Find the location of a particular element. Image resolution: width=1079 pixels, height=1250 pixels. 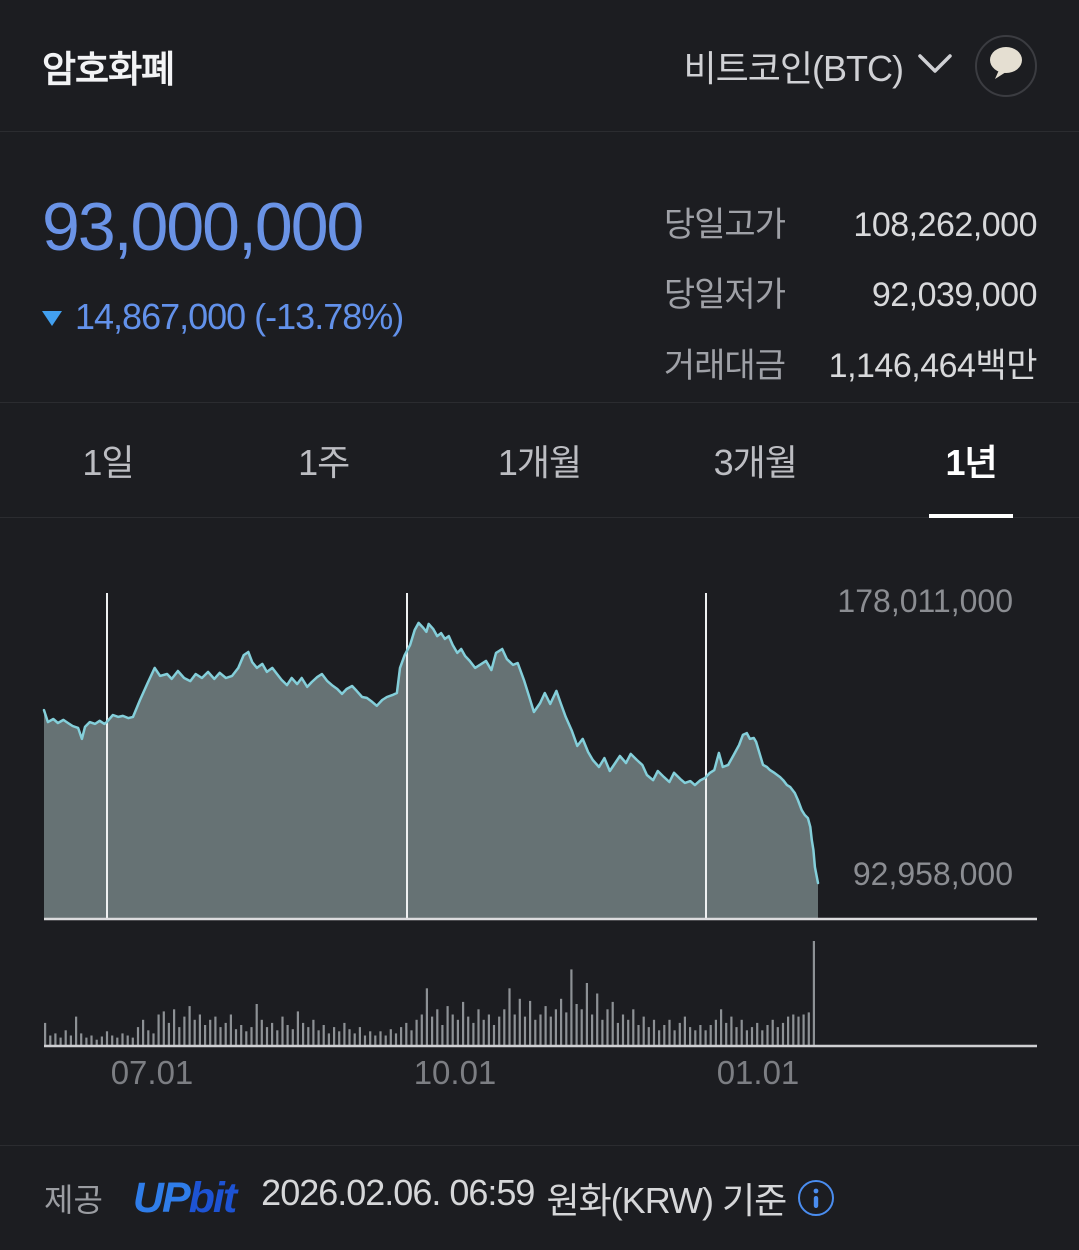

tab-1day: 1일 is located at coordinates (108, 462).